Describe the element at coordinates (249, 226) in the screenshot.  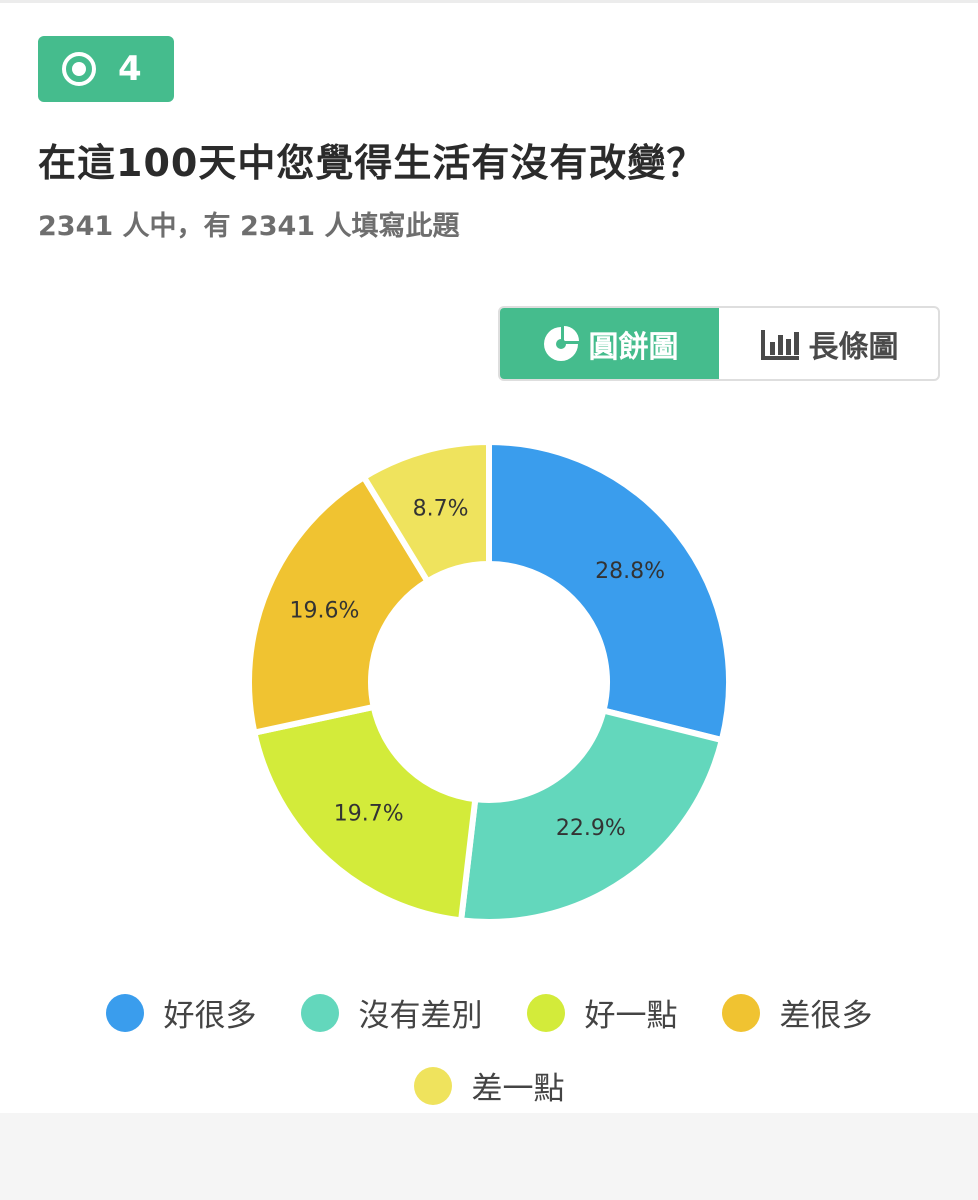
I see `response-count: 2341 人中，有 2341 人填寫此題` at that location.